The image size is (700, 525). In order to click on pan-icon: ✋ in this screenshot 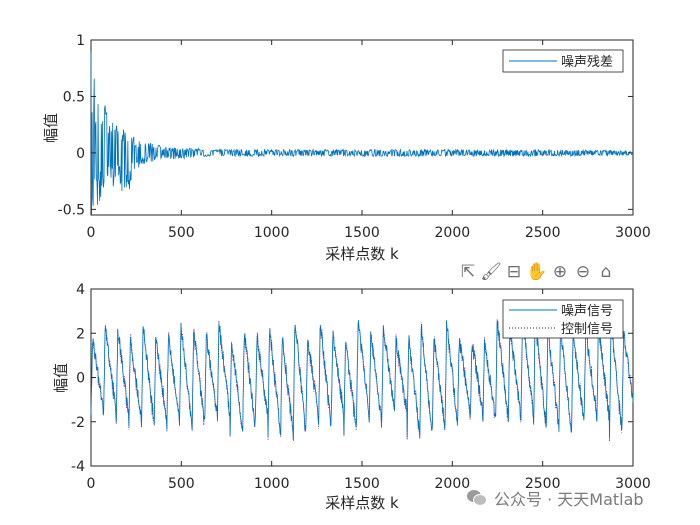, I will do `click(537, 272)`.